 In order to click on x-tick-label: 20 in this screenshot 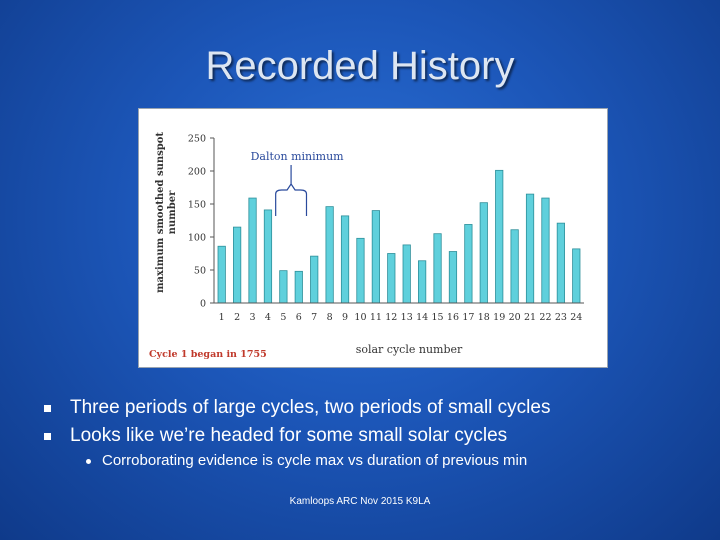, I will do `click(515, 317)`.